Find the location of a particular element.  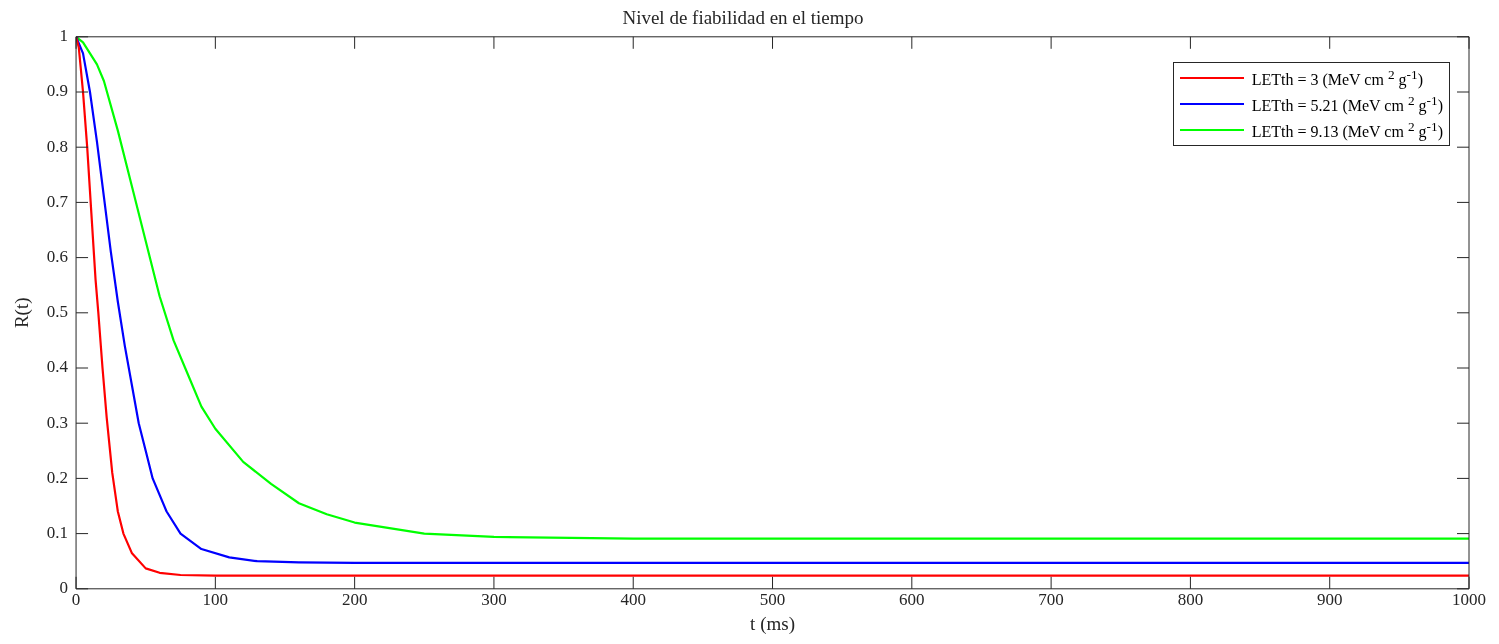

x-tick-label: 200 is located at coordinates (354, 600).